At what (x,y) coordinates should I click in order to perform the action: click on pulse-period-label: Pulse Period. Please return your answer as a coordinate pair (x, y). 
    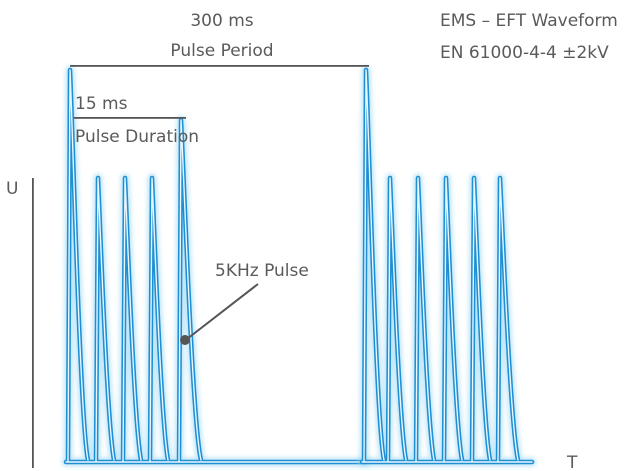
    Looking at the image, I should click on (221, 51).